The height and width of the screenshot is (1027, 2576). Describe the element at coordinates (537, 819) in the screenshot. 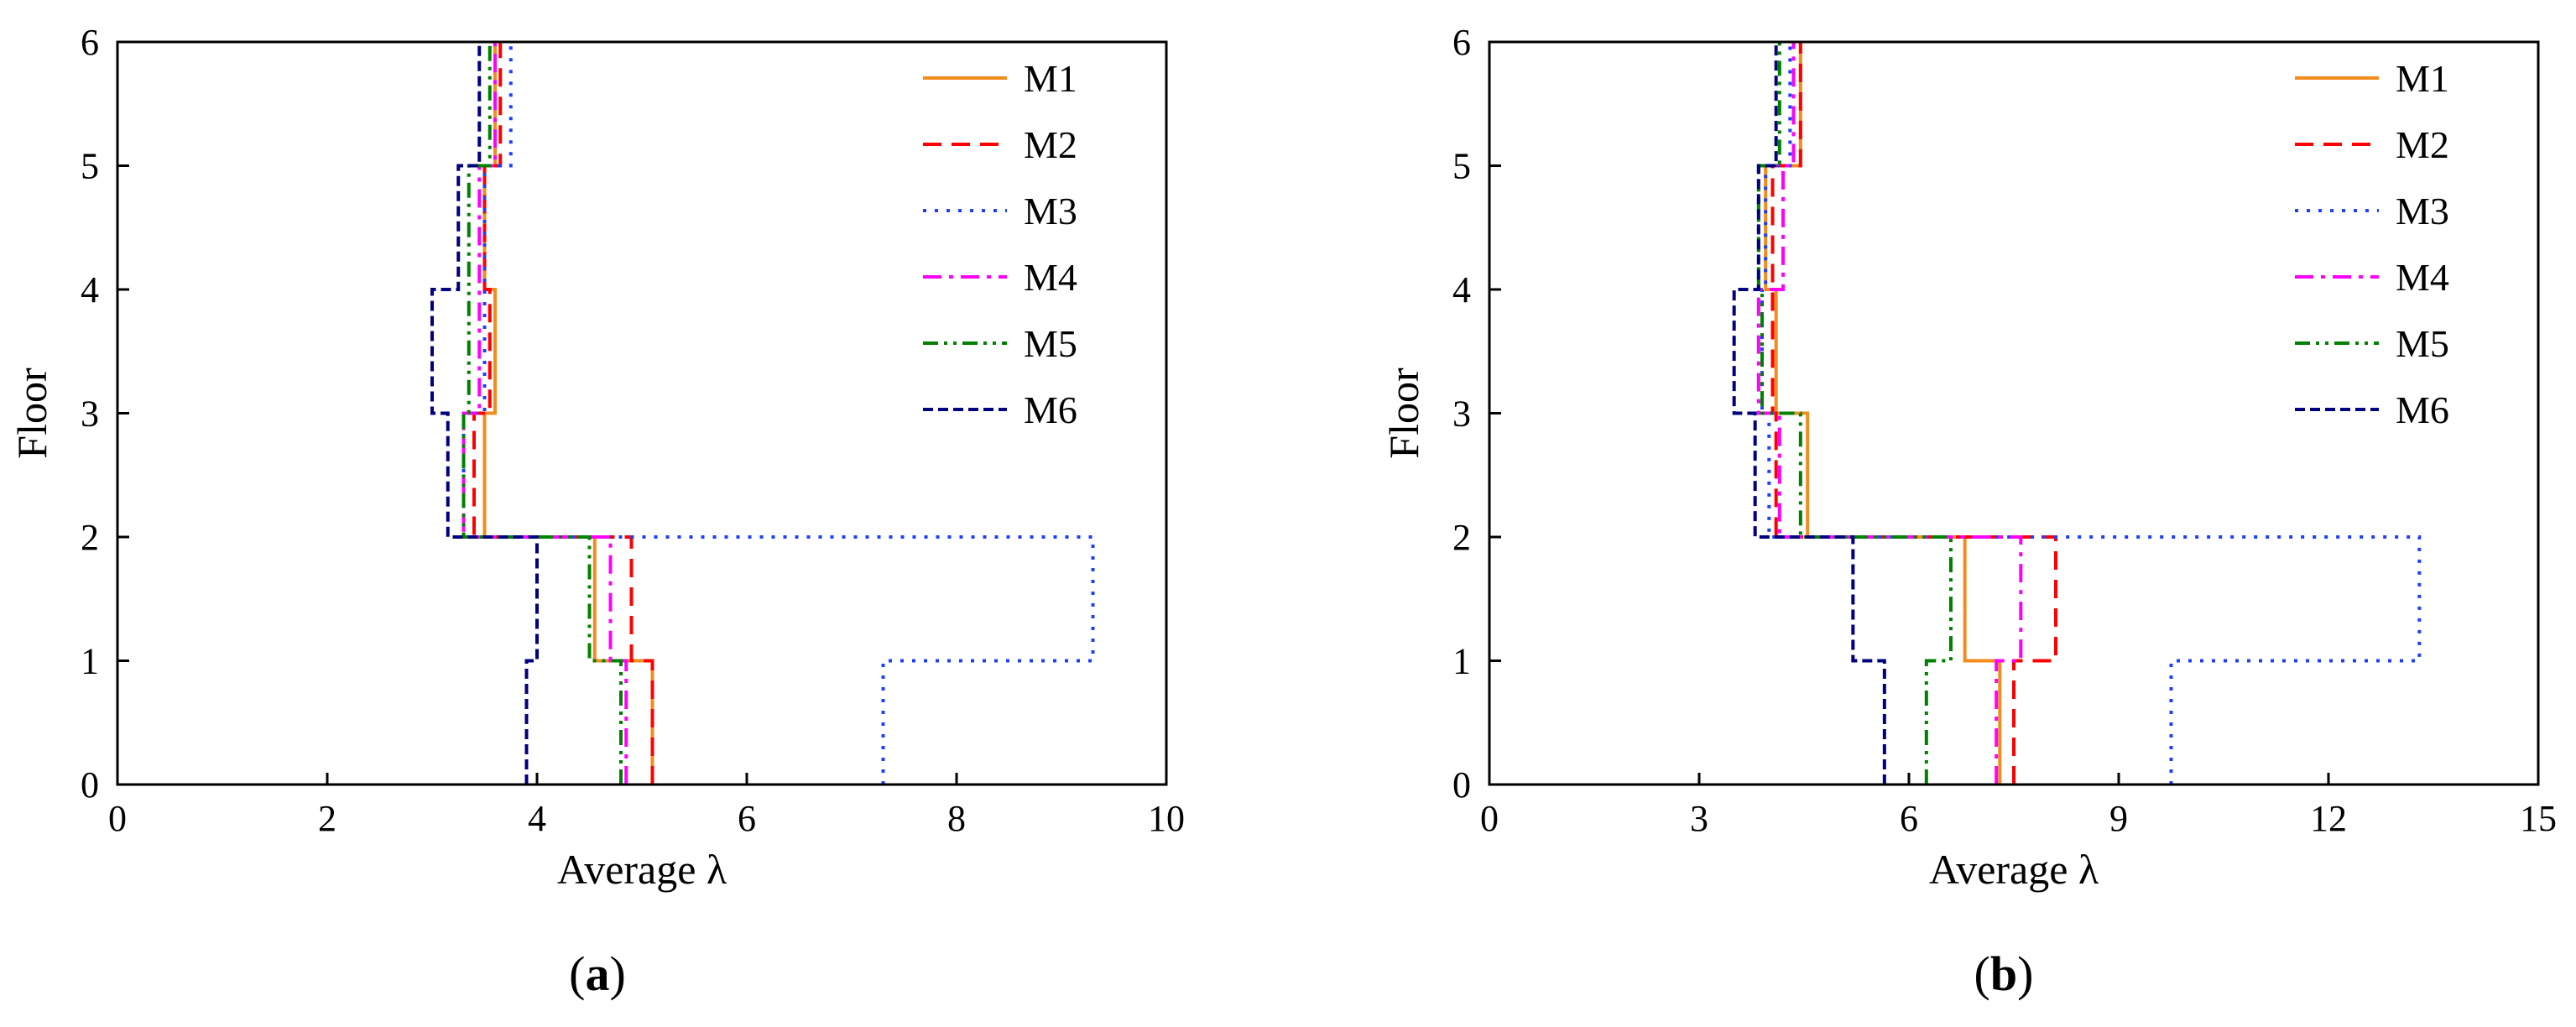

I see `x-tick-label: 4` at that location.